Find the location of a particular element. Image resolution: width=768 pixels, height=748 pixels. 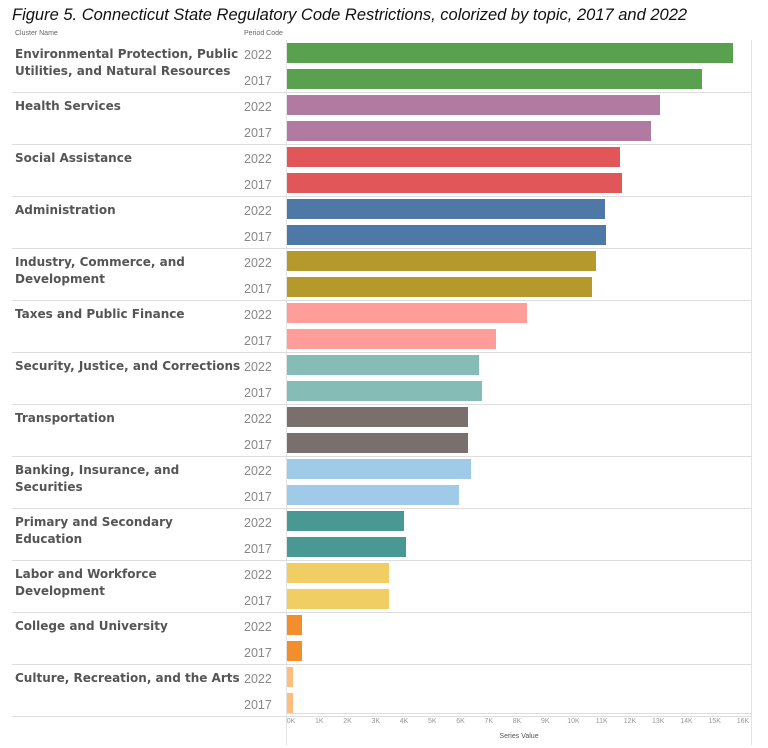

x-tick-label: 8K is located at coordinates (517, 721).